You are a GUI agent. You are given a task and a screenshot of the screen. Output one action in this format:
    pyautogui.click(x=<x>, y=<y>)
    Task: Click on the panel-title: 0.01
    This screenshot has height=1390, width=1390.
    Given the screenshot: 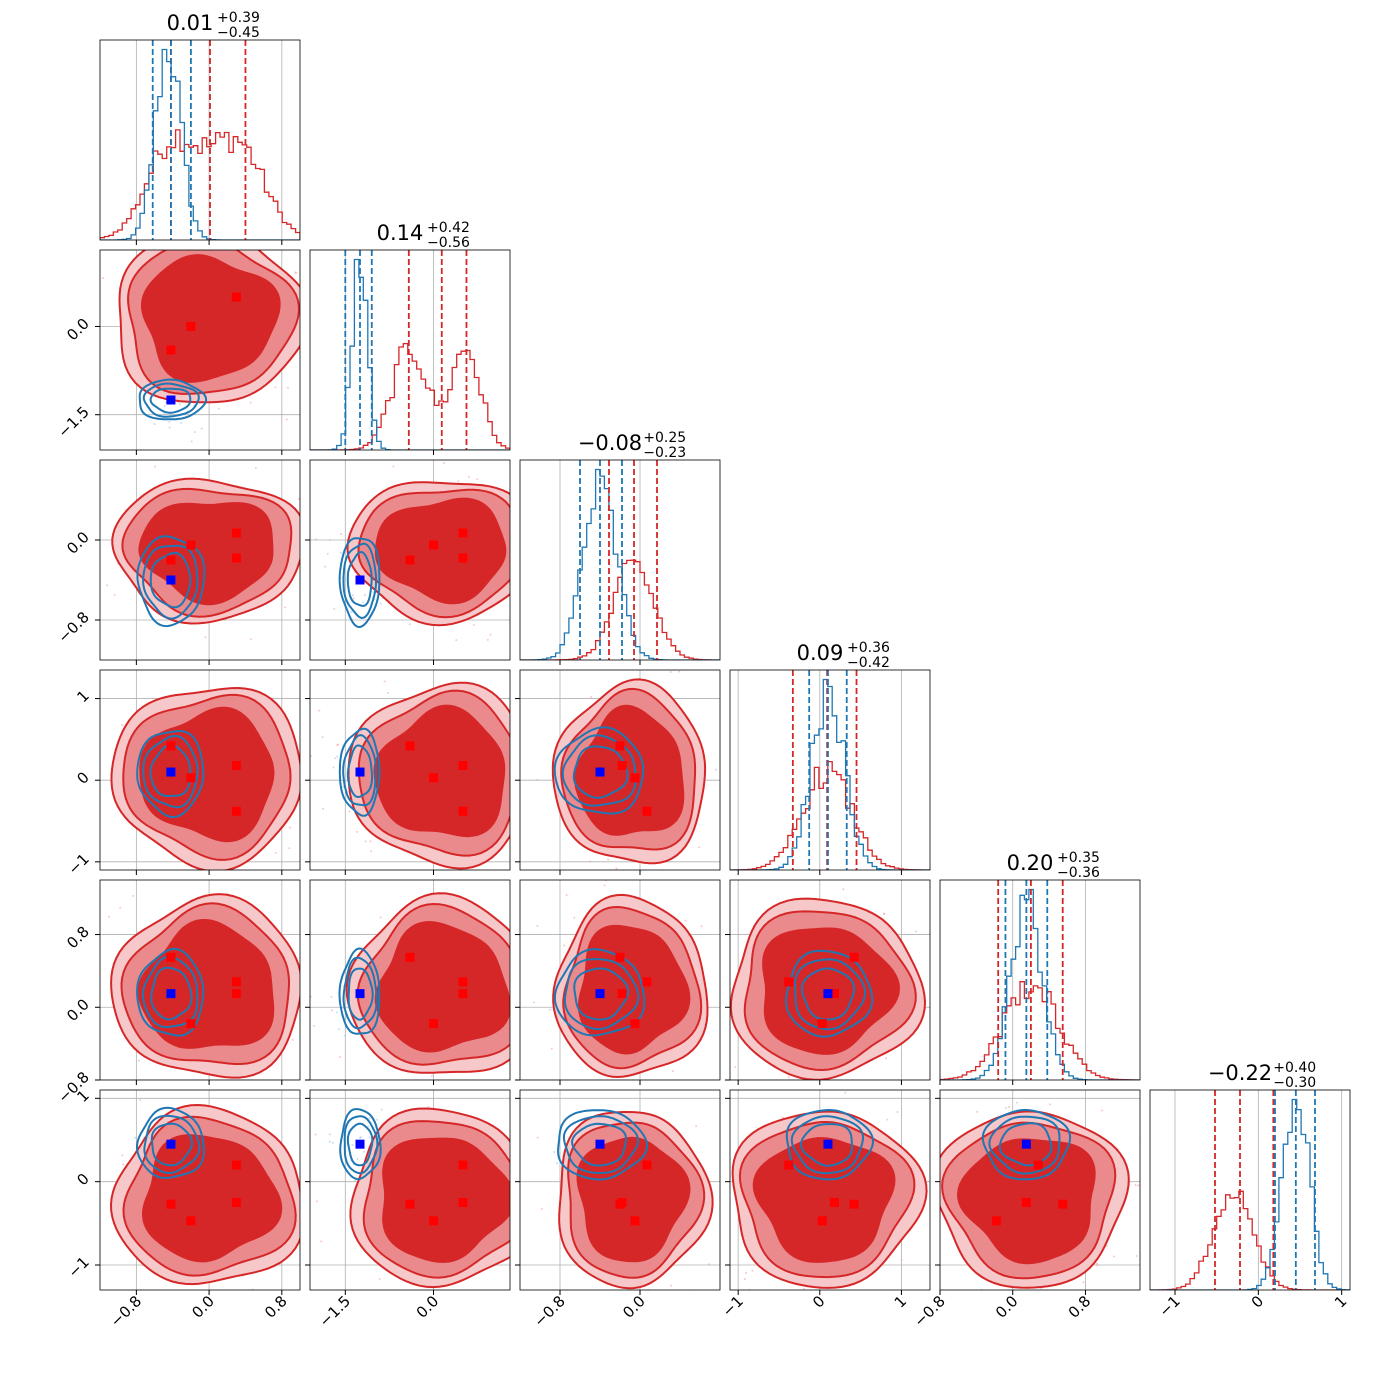 What is the action you would take?
    pyautogui.click(x=190, y=23)
    